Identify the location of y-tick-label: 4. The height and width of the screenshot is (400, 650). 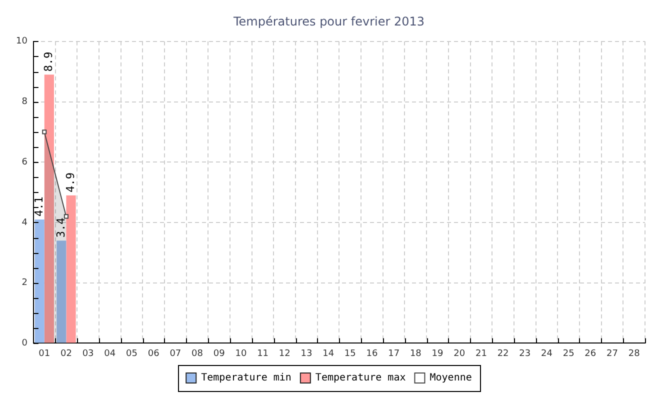
(25, 223).